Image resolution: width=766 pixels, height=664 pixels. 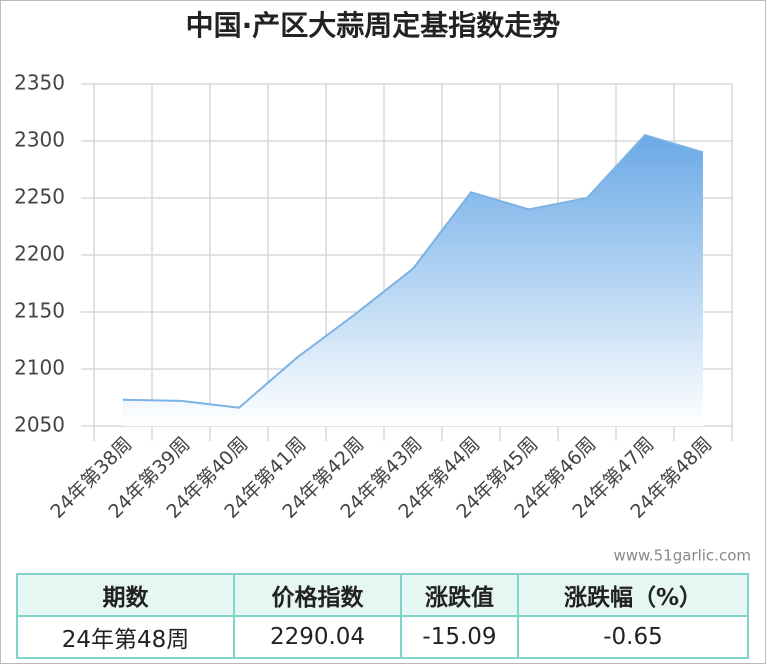 I want to click on chart-title: 中国·产区大蒜周定基指数走势, so click(x=373, y=25).